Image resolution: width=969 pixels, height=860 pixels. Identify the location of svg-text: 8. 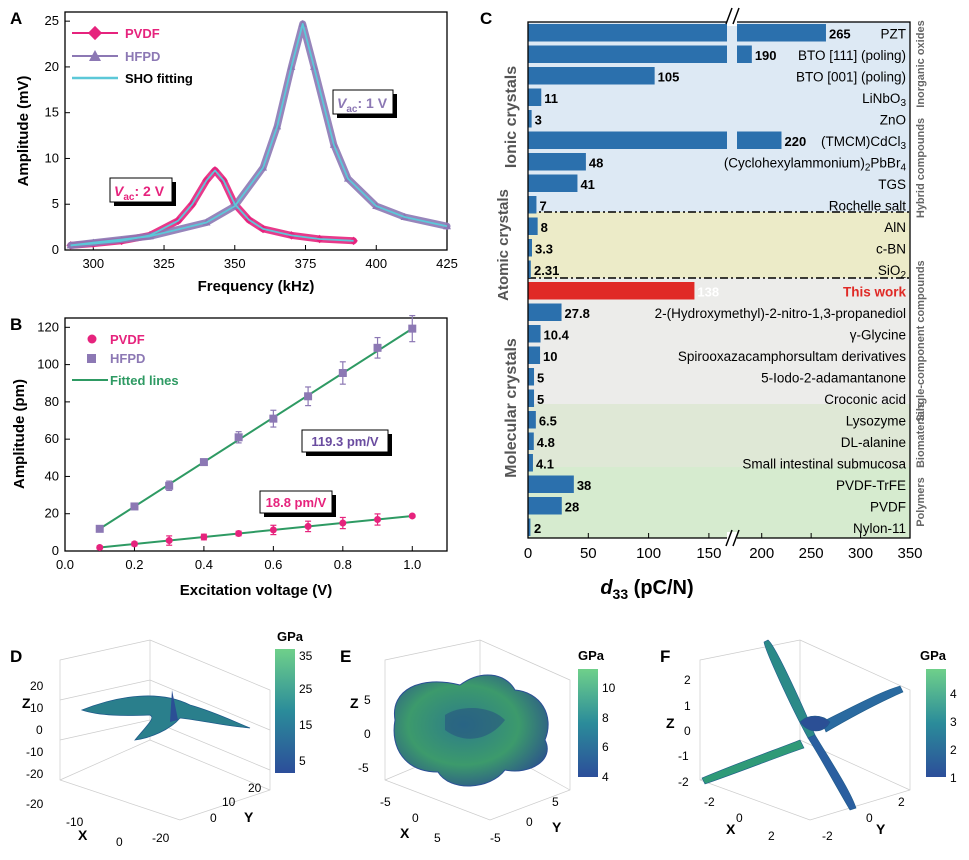
(605, 718).